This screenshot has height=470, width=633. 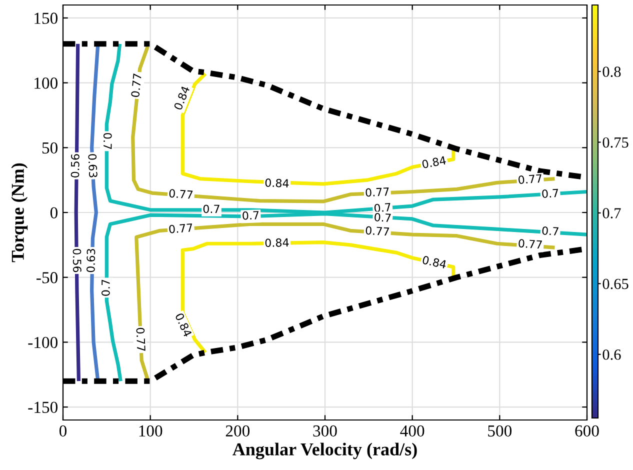 What do you see at coordinates (47, 278) in the screenshot?
I see `y-tick-label: -50` at bounding box center [47, 278].